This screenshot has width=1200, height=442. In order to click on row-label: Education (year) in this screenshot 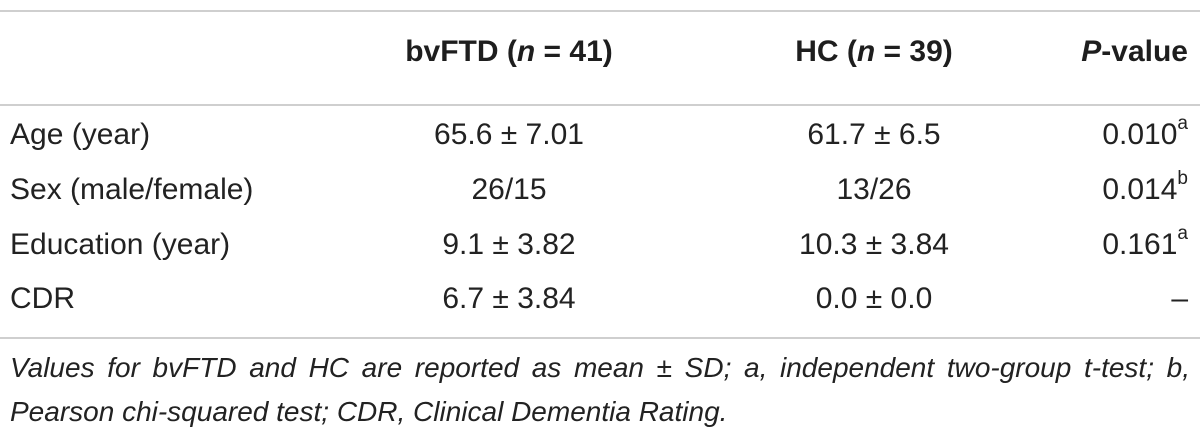, I will do `click(120, 244)`.